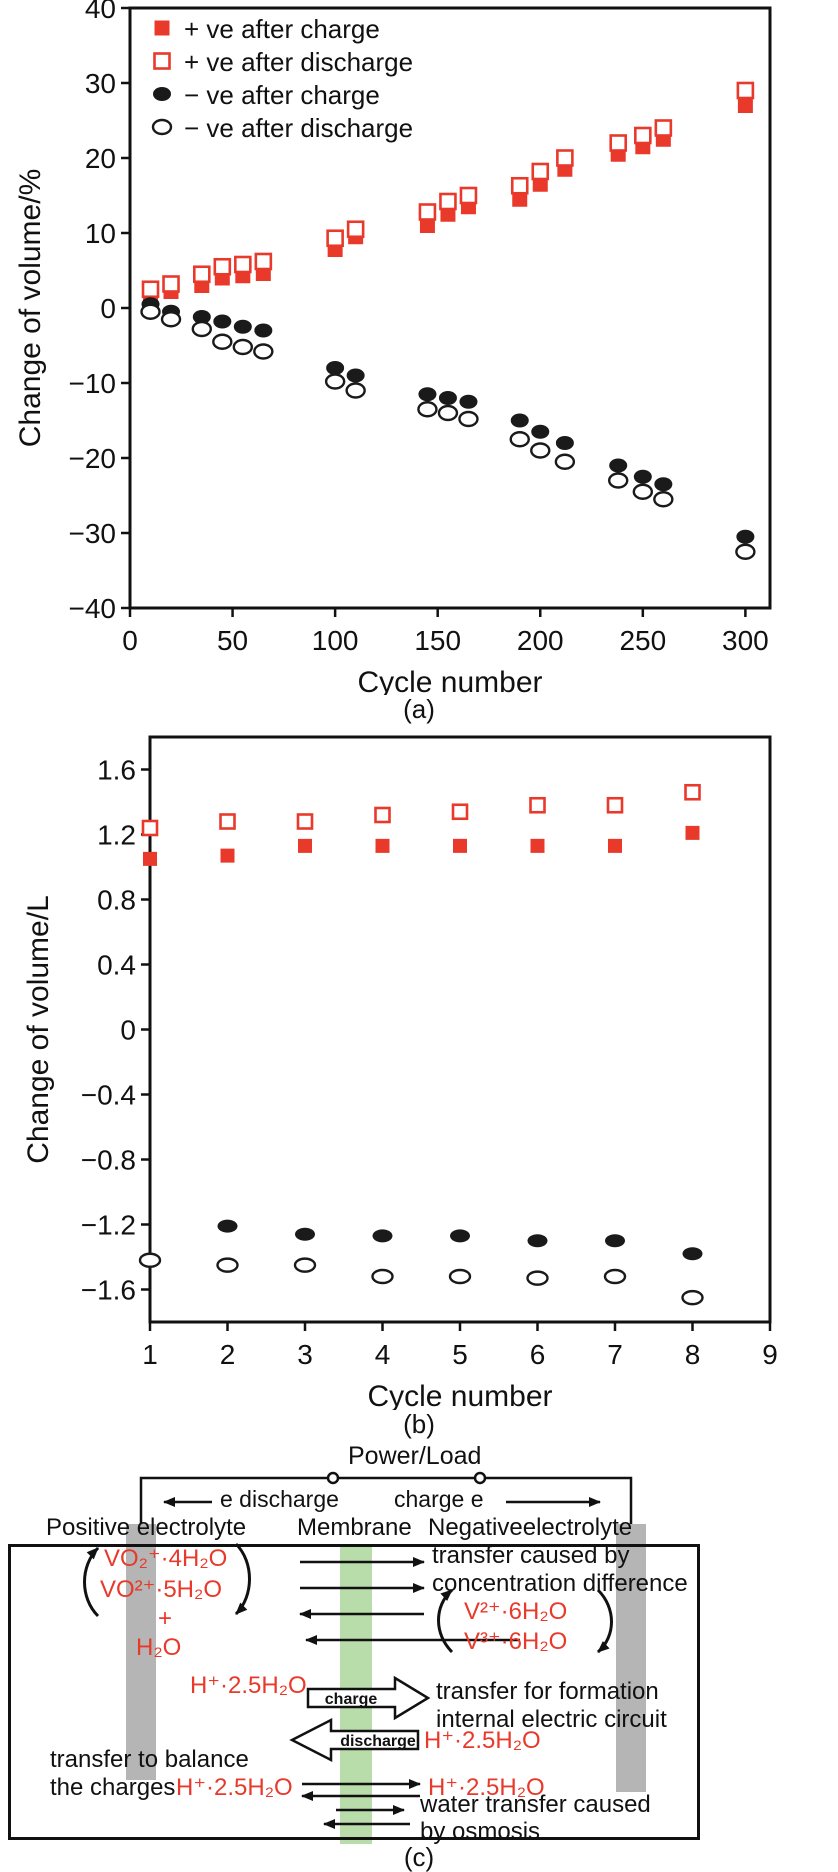  What do you see at coordinates (354, 1527) in the screenshot?
I see `membrane-label: Membrane` at bounding box center [354, 1527].